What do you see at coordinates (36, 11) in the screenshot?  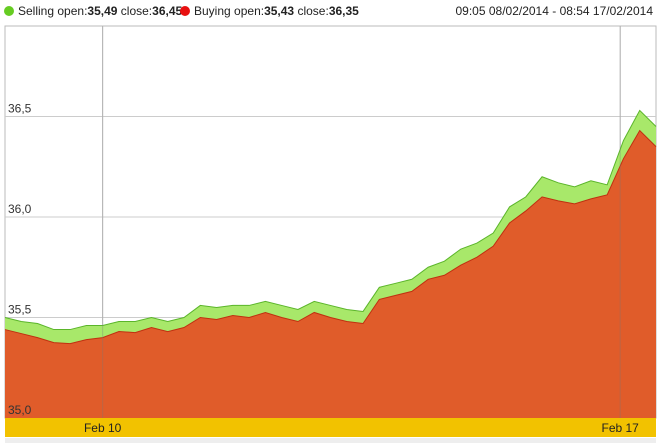 I see `selling-label: Selling` at bounding box center [36, 11].